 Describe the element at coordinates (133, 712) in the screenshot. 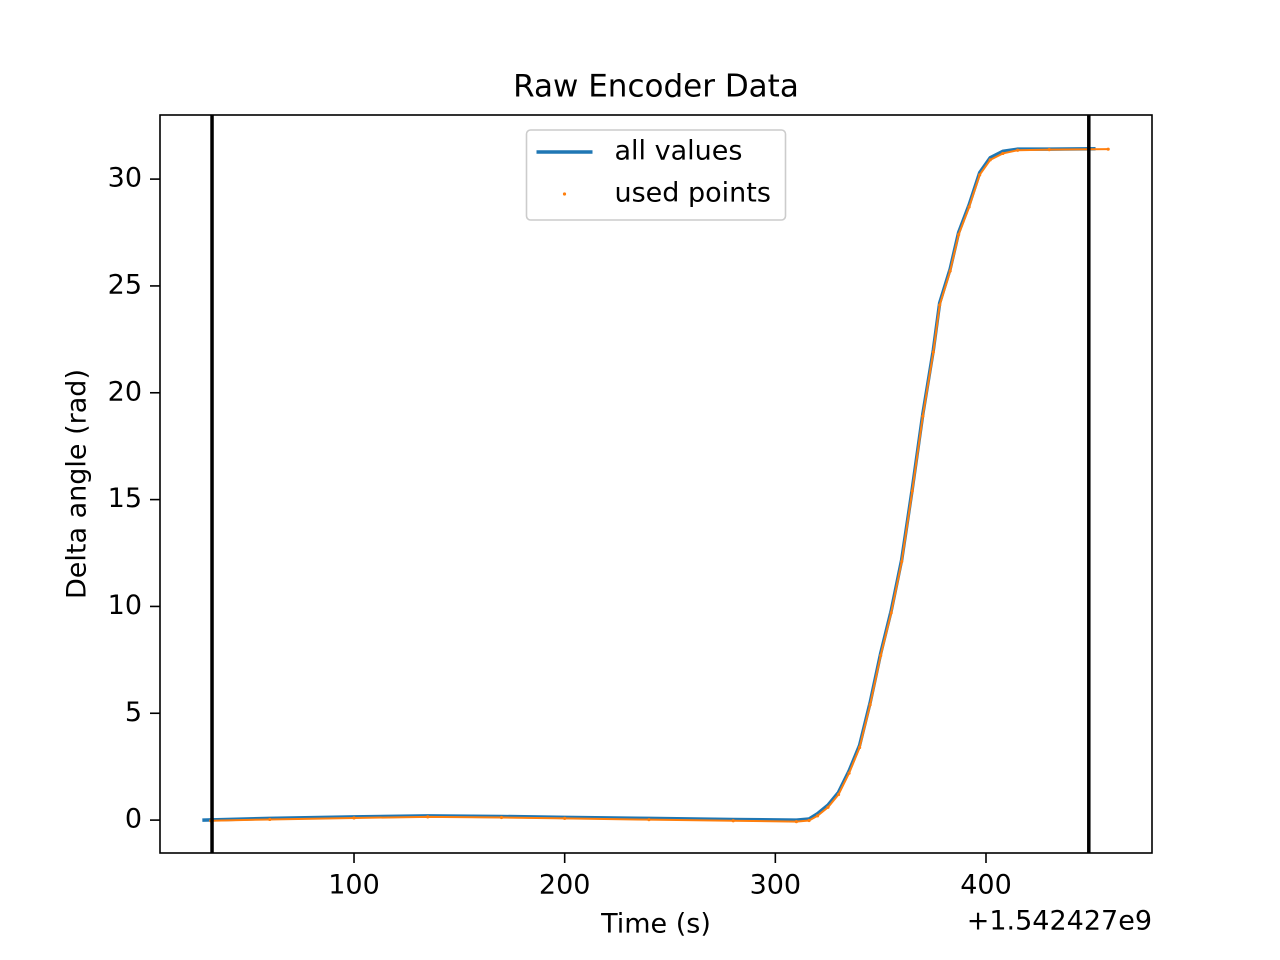

I see `y-tick-label: 5` at that location.